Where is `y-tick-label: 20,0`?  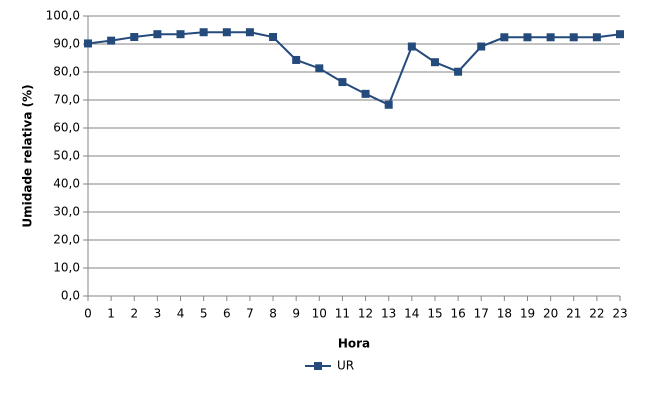
y-tick-label: 20,0 is located at coordinates (66, 240).